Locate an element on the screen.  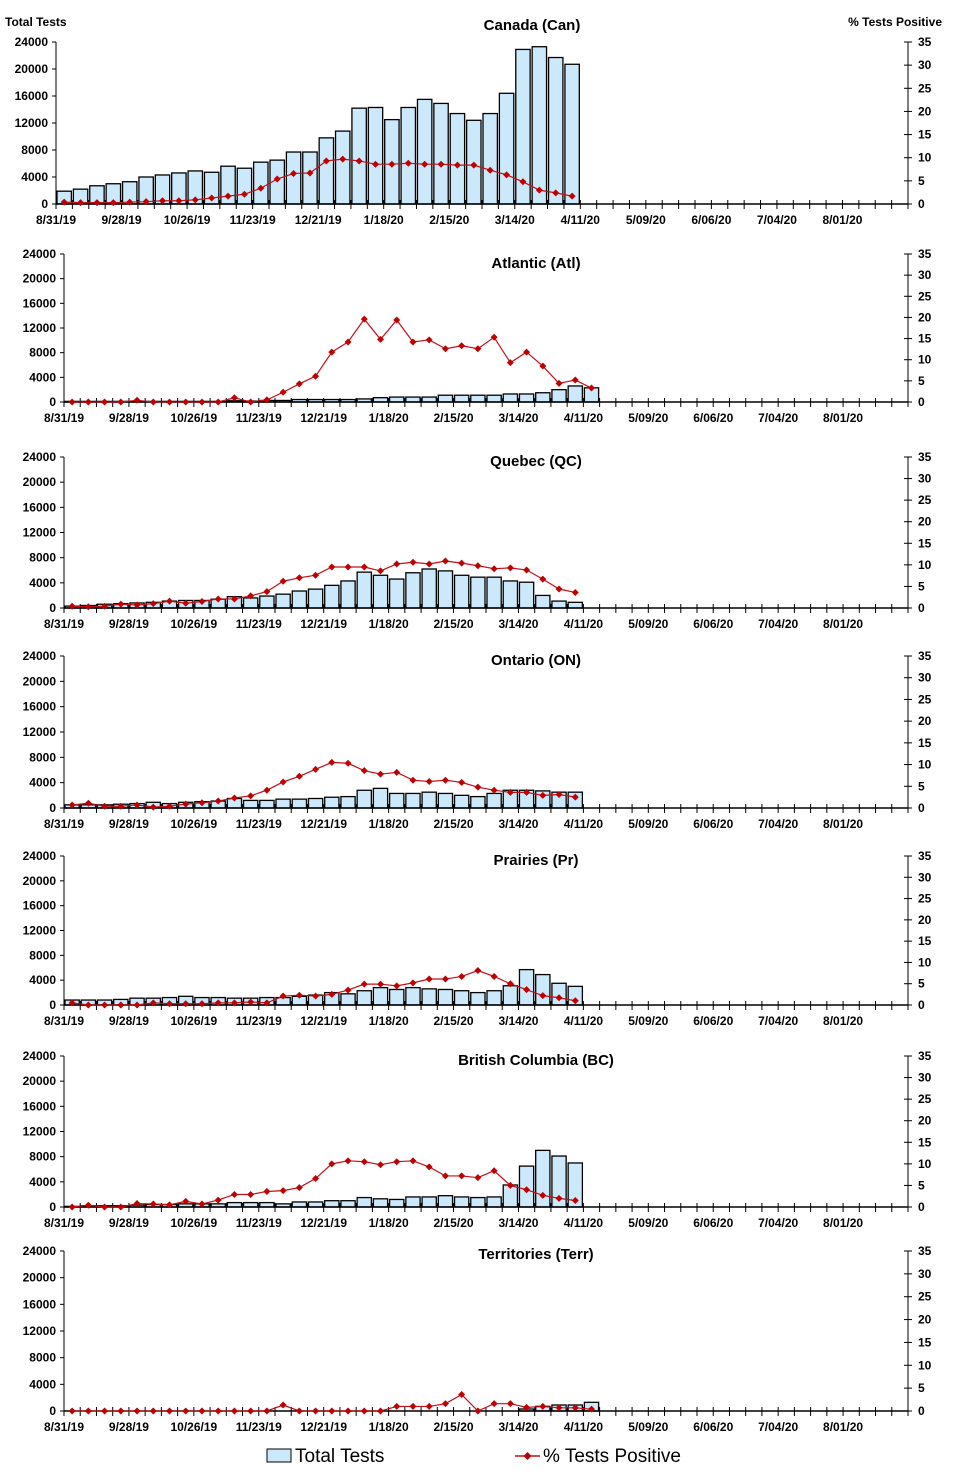
y-tick-label: 16000 is located at coordinates (40, 1304).